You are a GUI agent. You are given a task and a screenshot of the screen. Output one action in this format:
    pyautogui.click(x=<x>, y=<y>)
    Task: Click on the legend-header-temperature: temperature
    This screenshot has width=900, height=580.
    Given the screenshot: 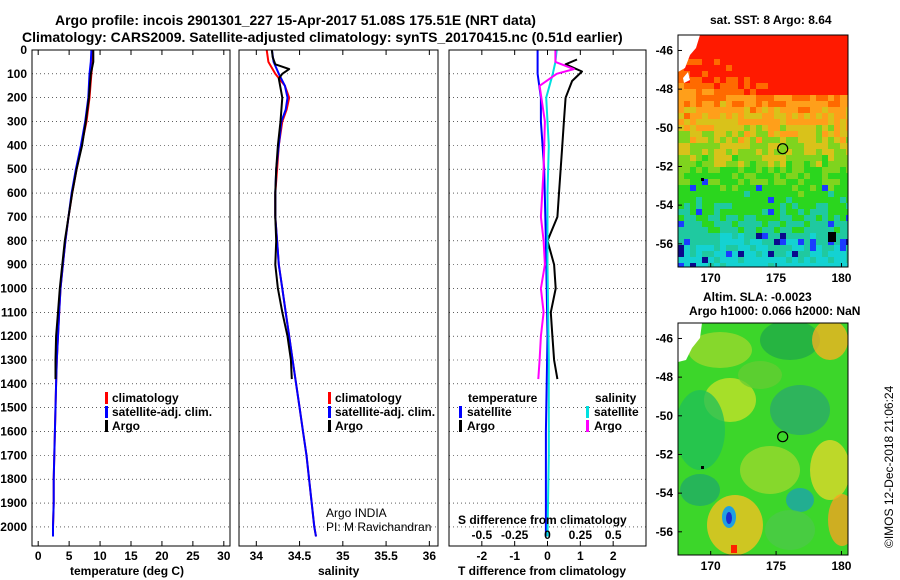 What is the action you would take?
    pyautogui.click(x=503, y=398)
    